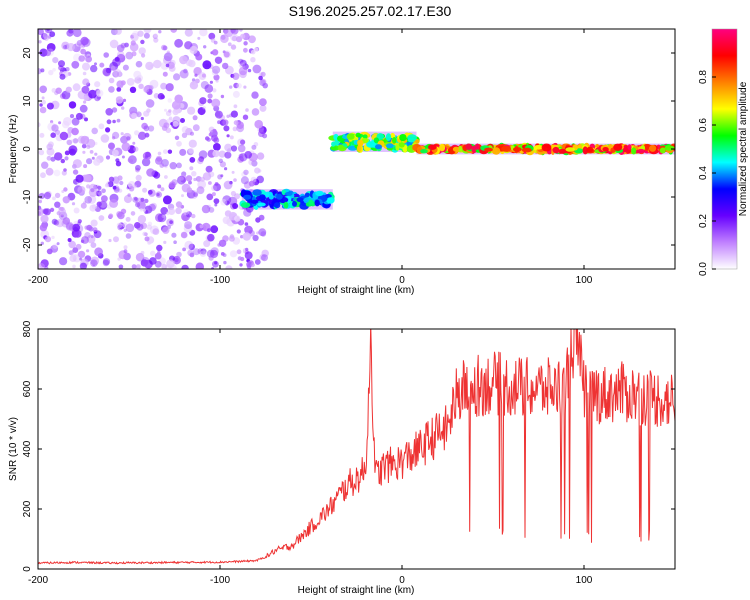 The width and height of the screenshot is (750, 600). What do you see at coordinates (703, 221) in the screenshot?
I see `colorbar-tick-label: 0.2` at bounding box center [703, 221].